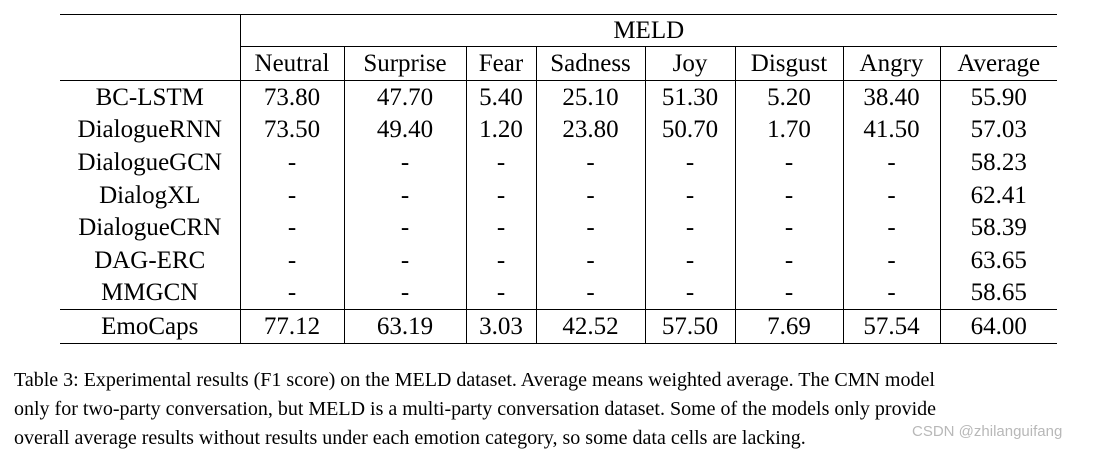 Image resolution: width=1108 pixels, height=453 pixels. What do you see at coordinates (690, 130) in the screenshot?
I see `score-cell: 50.70` at bounding box center [690, 130].